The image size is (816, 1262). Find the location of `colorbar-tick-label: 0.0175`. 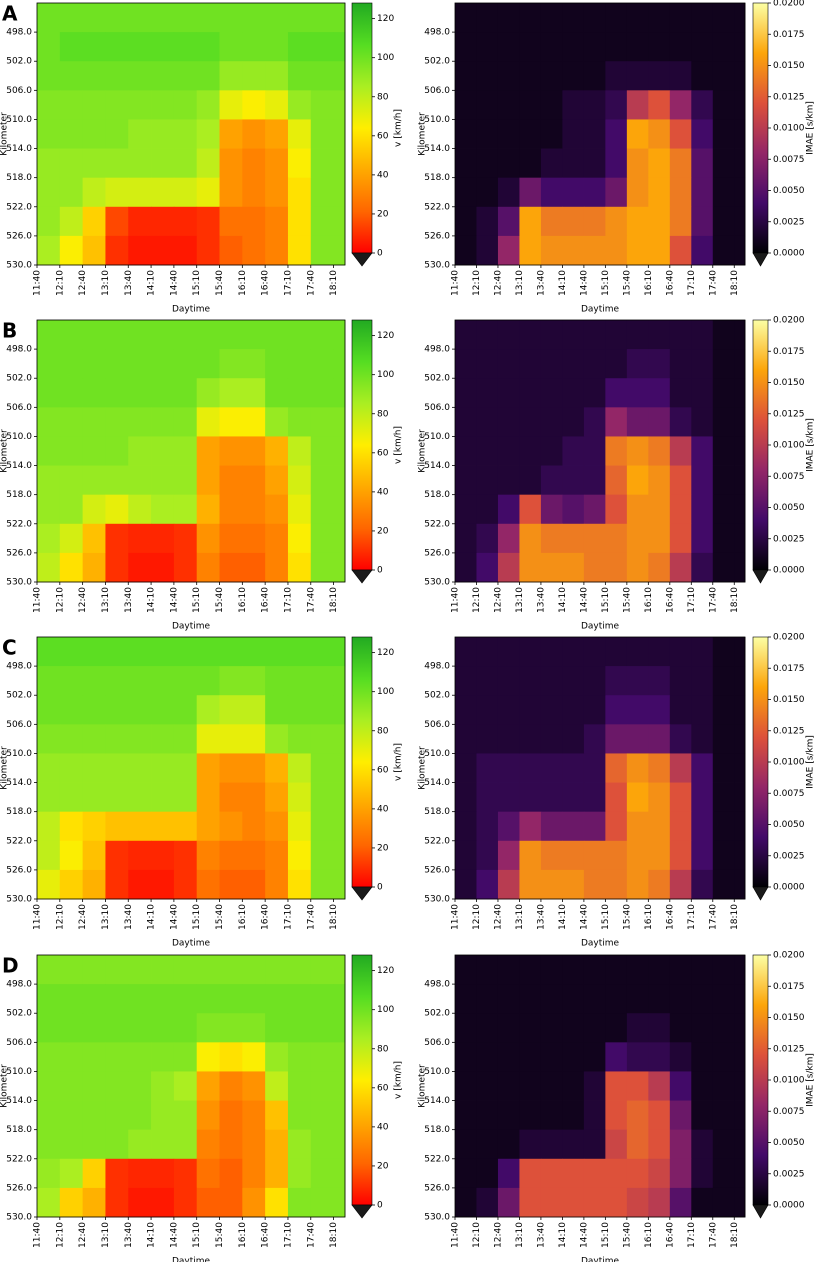

colorbar-tick-label: 0.0175 is located at coordinates (789, 35).